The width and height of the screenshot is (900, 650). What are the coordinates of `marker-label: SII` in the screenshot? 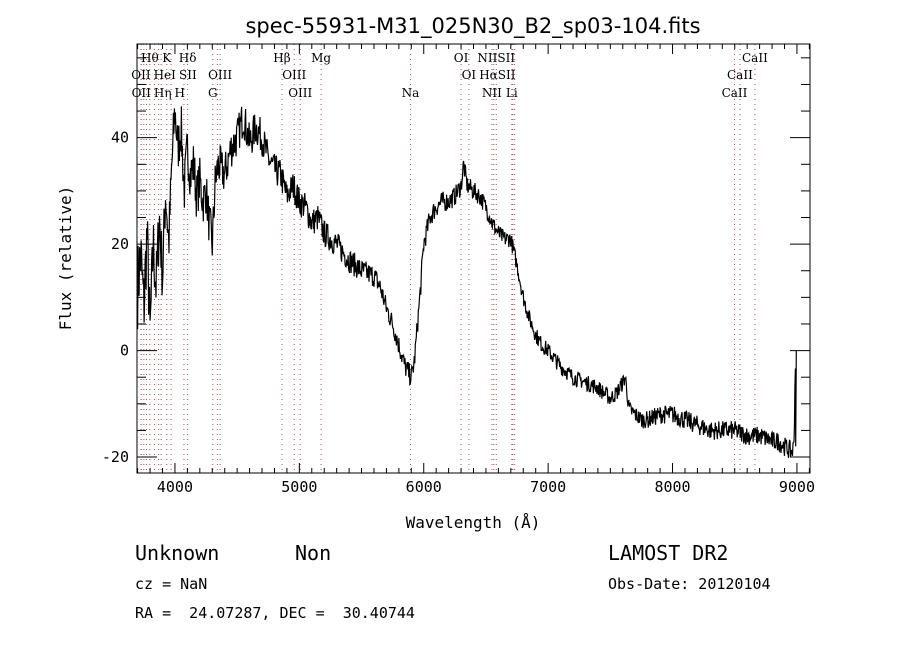 It's located at (188, 75).